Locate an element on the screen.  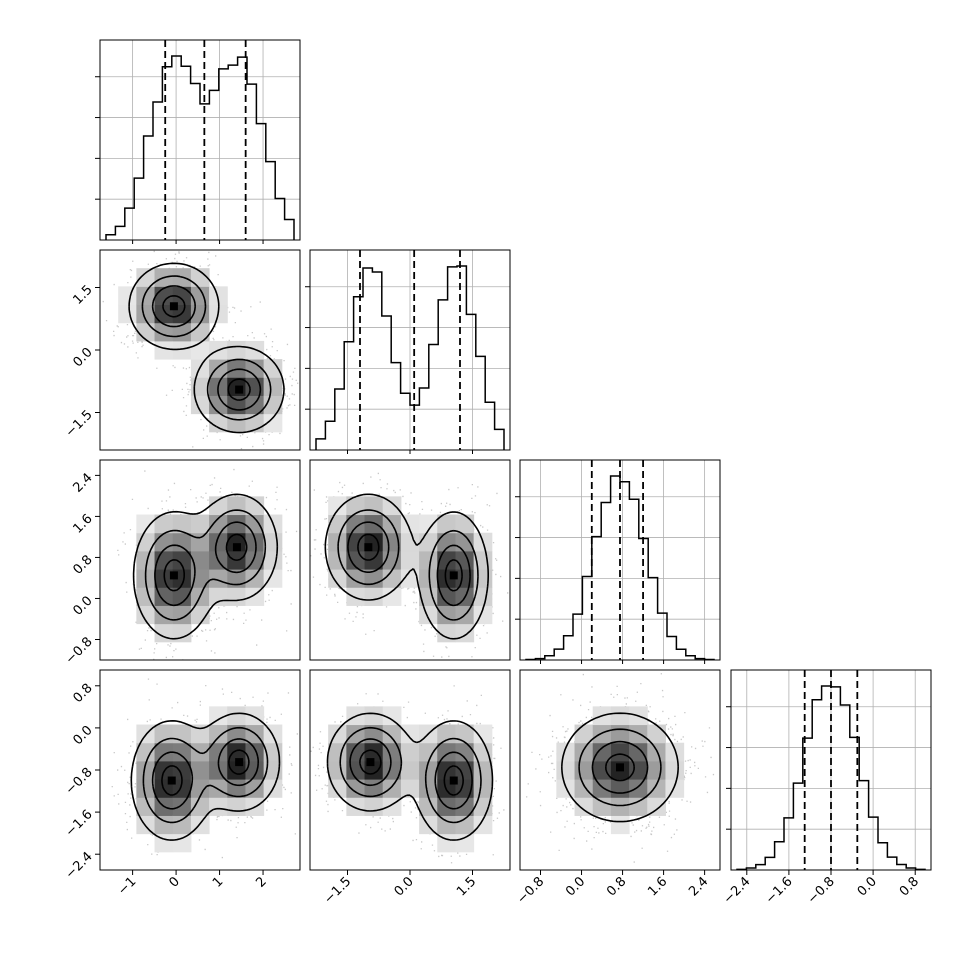
y-tick-label: −0.8 is located at coordinates (79, 781).